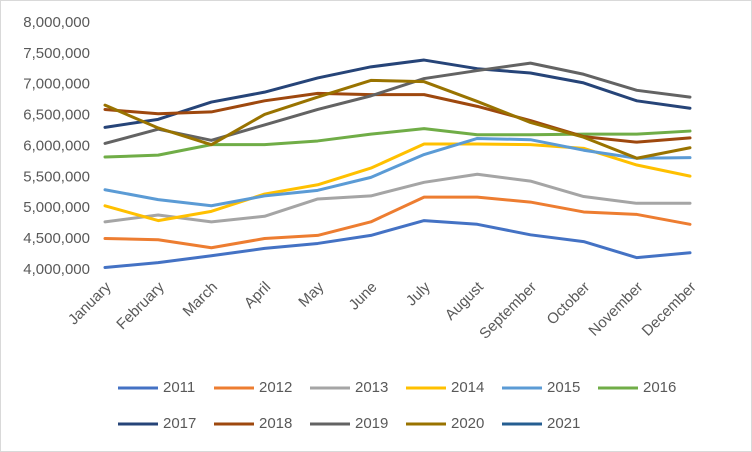  Describe the element at coordinates (275, 423) in the screenshot. I see `legend-label: 2018` at that location.